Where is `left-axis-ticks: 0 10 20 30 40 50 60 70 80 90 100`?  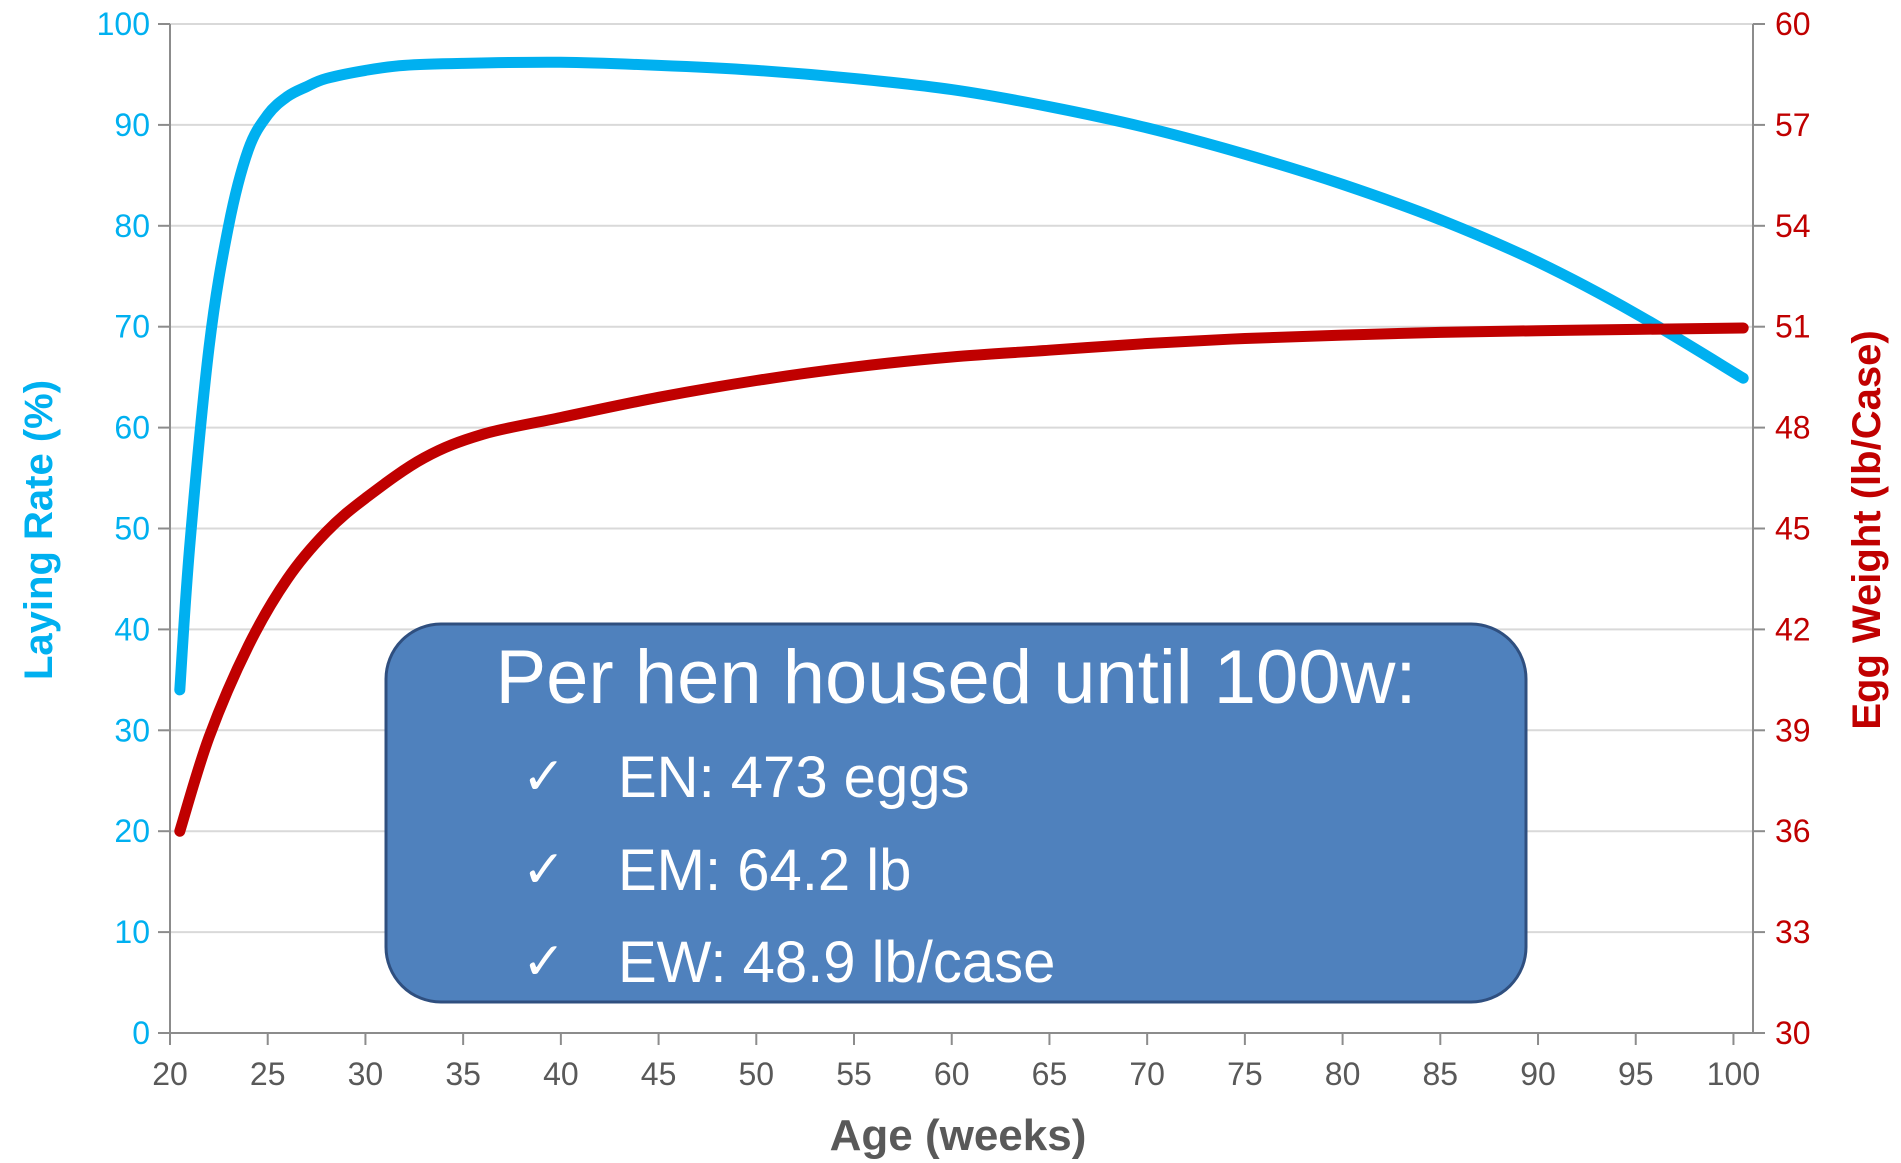 left-axis-ticks: 0 10 20 30 40 50 60 70 80 90 100 is located at coordinates (133, 528).